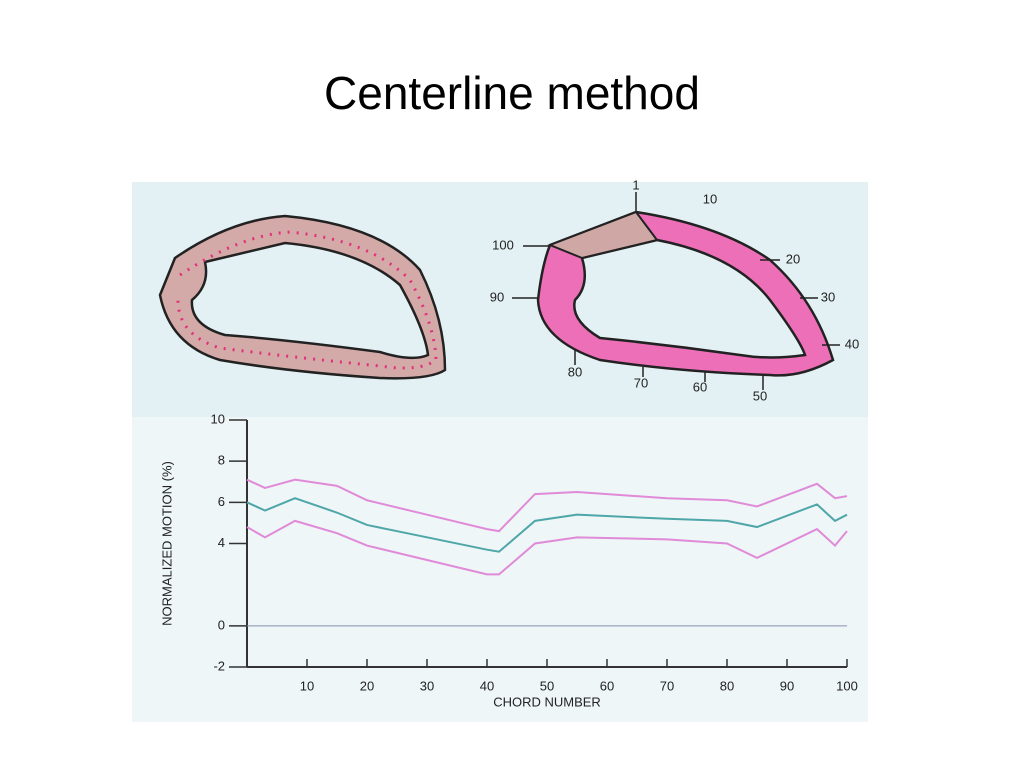 This screenshot has width=1024, height=773. What do you see at coordinates (847, 685) in the screenshot?
I see `x-tick-label: 100` at bounding box center [847, 685].